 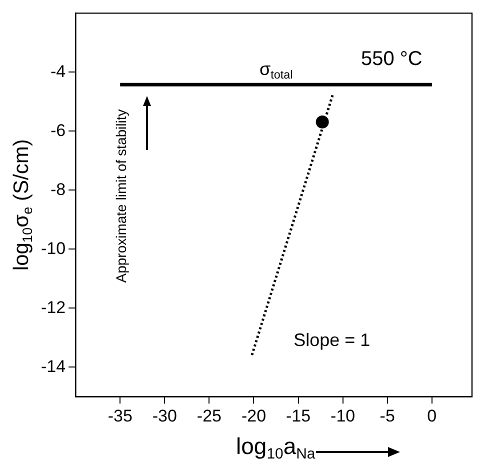 I want to click on annotation: Approximate limit of stability, so click(x=120, y=196).